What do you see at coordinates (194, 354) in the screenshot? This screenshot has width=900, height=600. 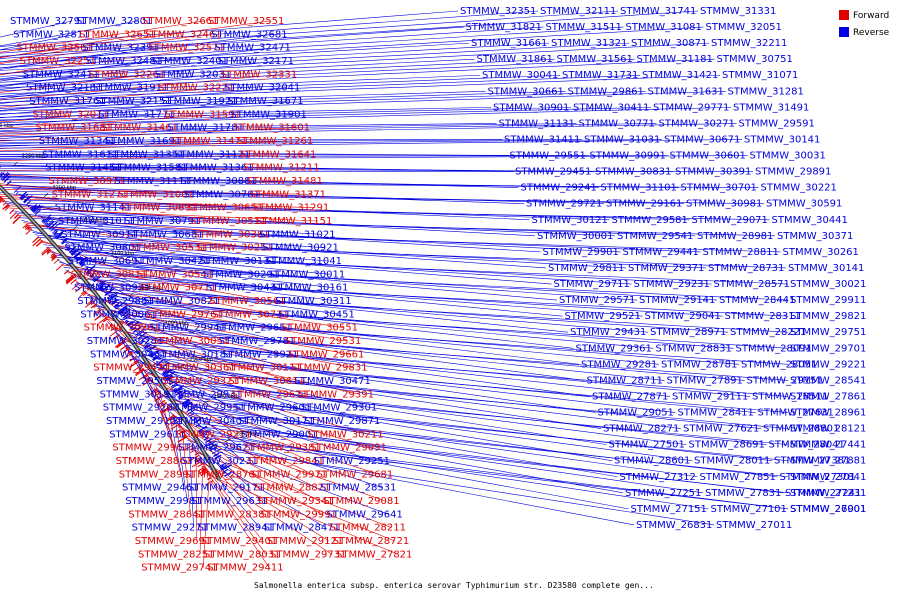 I see `gene-label: STMMW_30181` at bounding box center [194, 354].